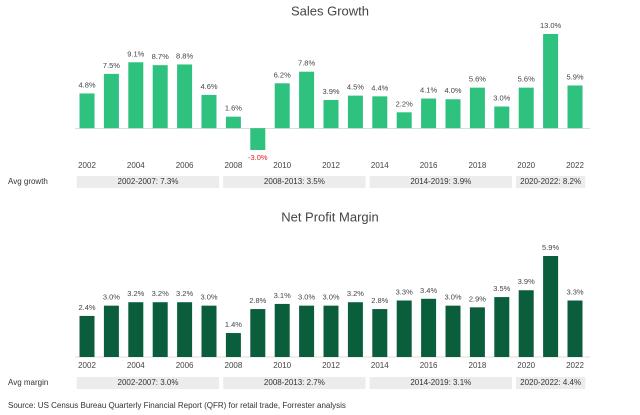 Image resolution: width=640 pixels, height=415 pixels. I want to click on data-label: 4.4%, so click(379, 87).